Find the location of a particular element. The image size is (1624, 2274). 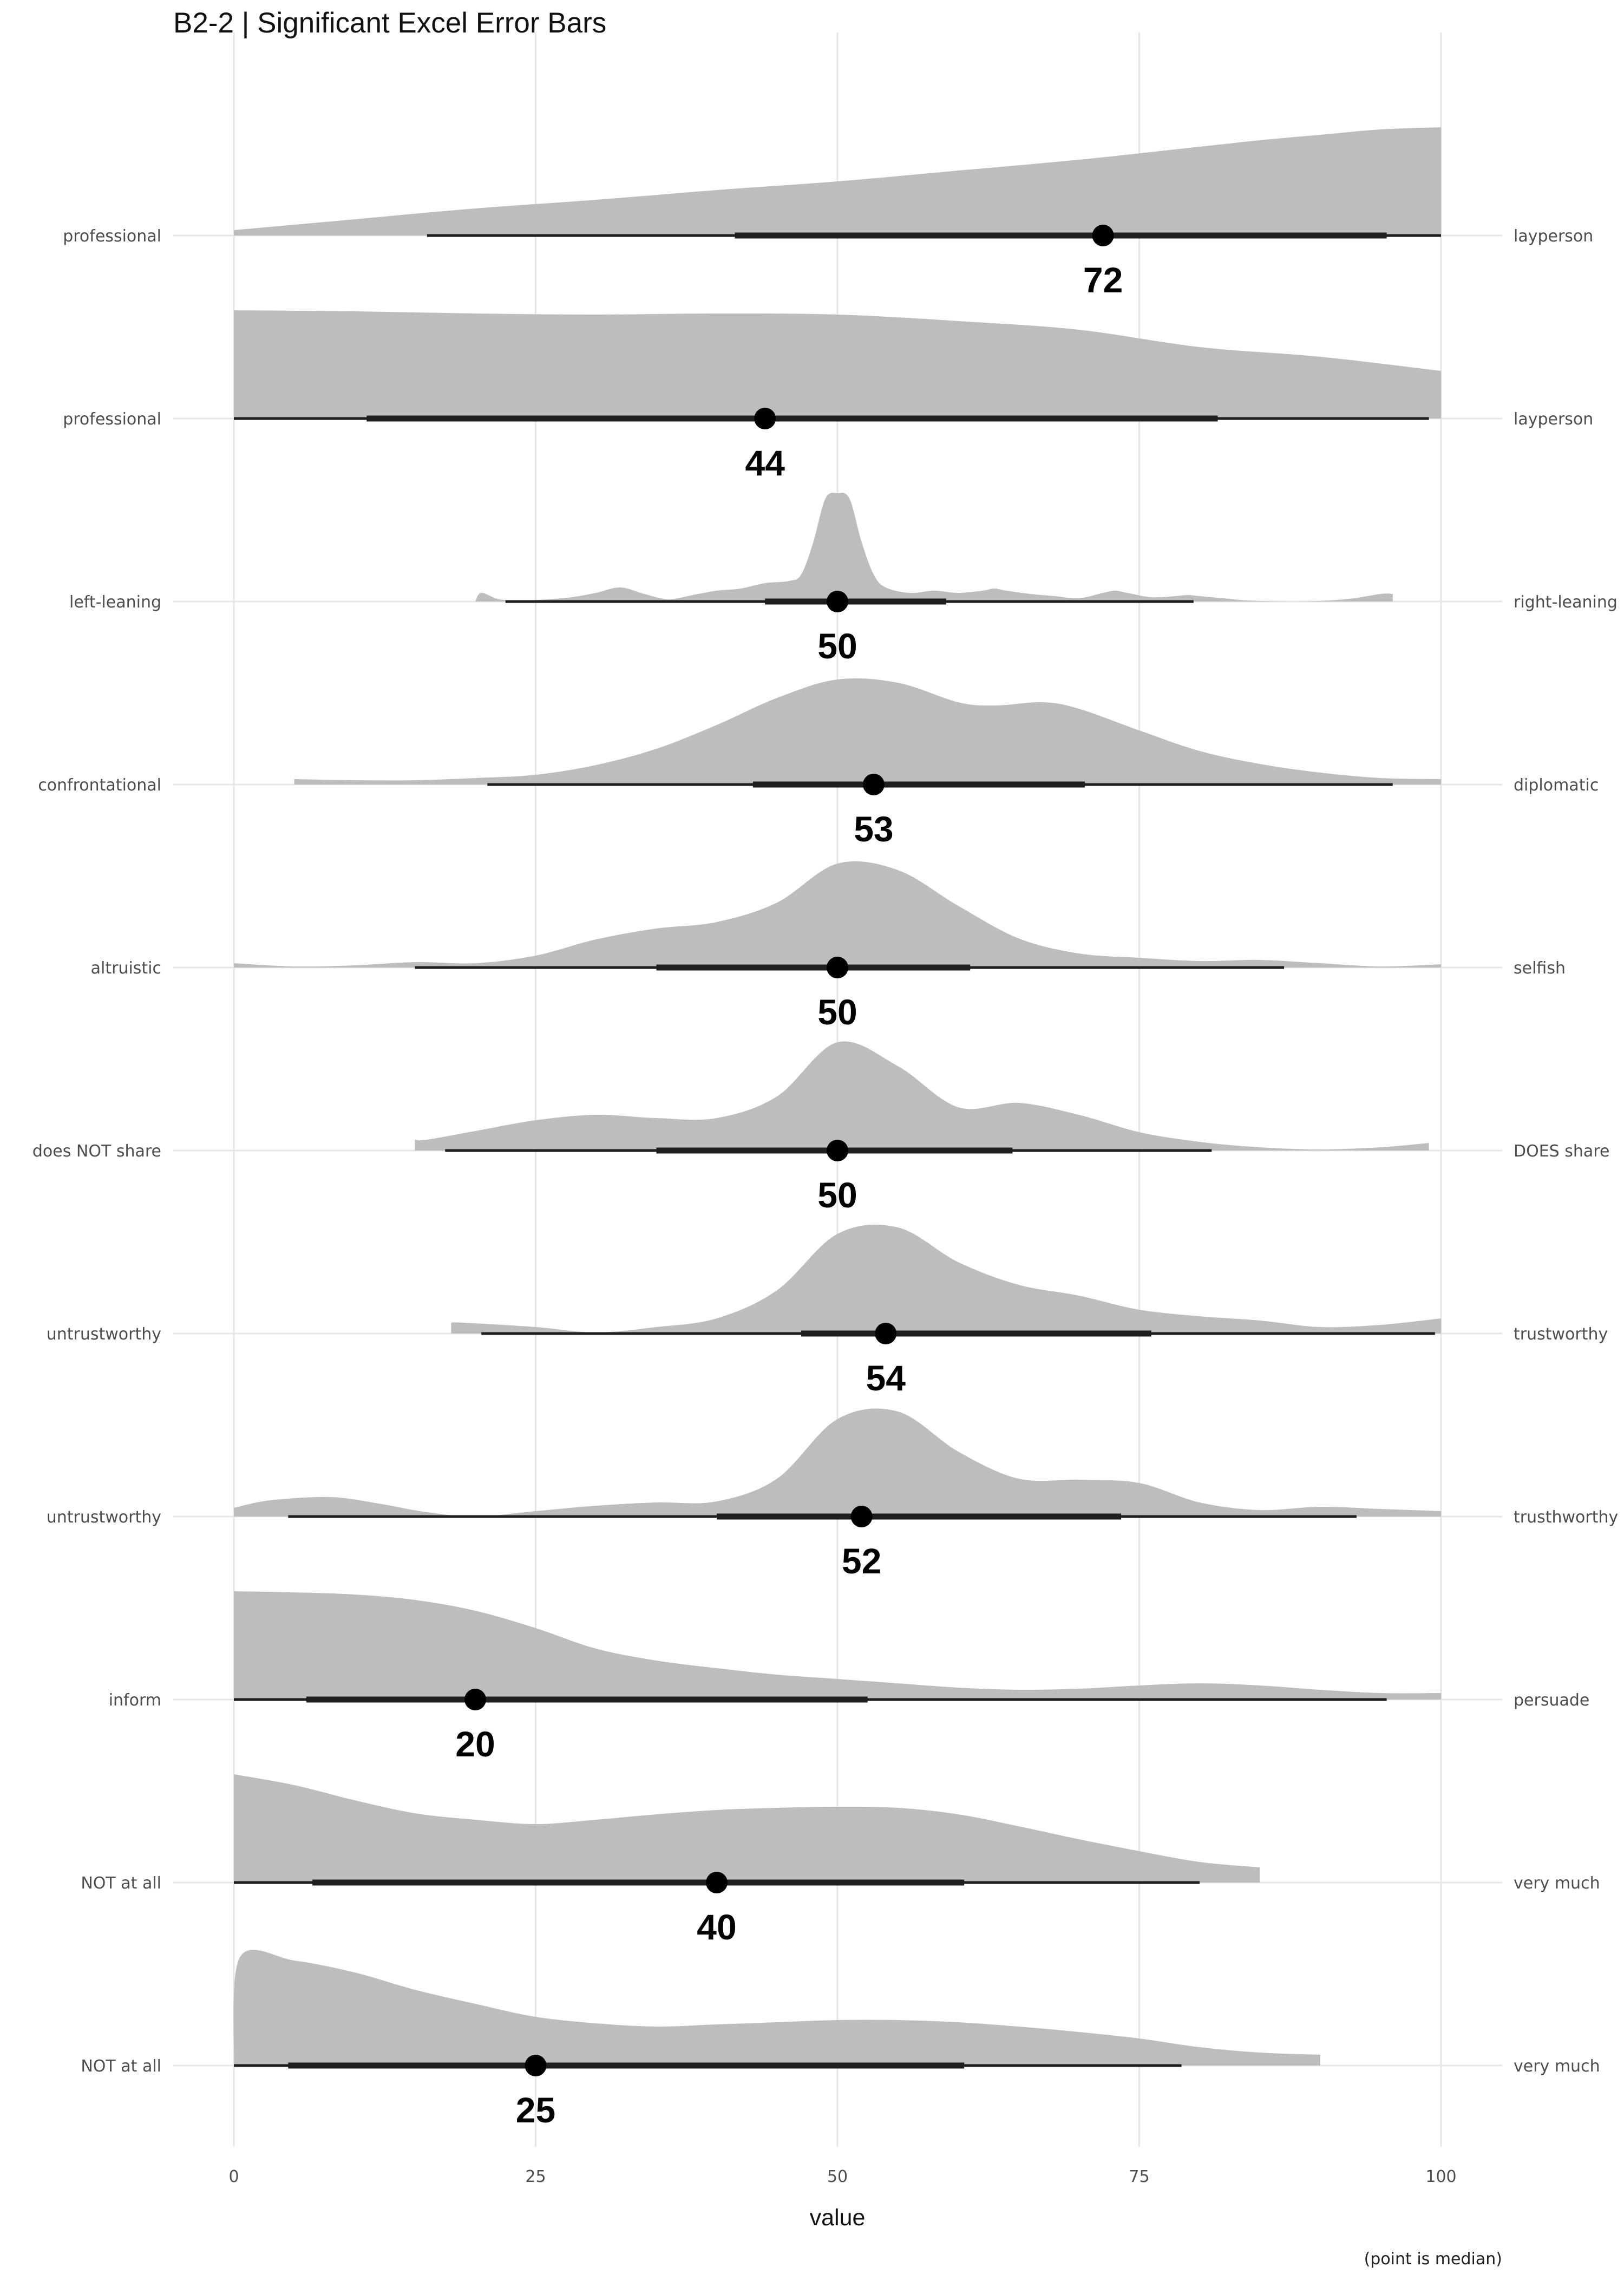

ridge-row: 44 professional layperson is located at coordinates (828, 397).